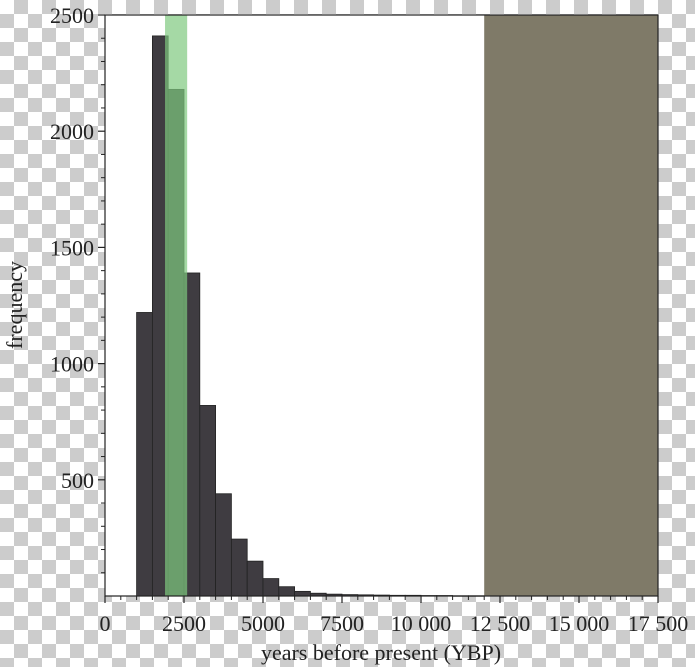 The image size is (695, 667). I want to click on x-tick-label-0: 0, so click(105, 623).